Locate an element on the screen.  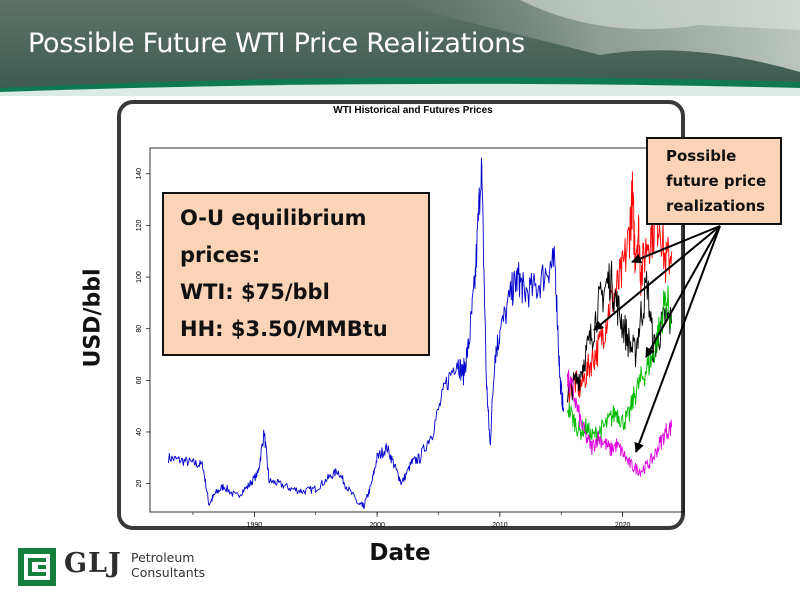
y-tick-label: 40 is located at coordinates (139, 432).